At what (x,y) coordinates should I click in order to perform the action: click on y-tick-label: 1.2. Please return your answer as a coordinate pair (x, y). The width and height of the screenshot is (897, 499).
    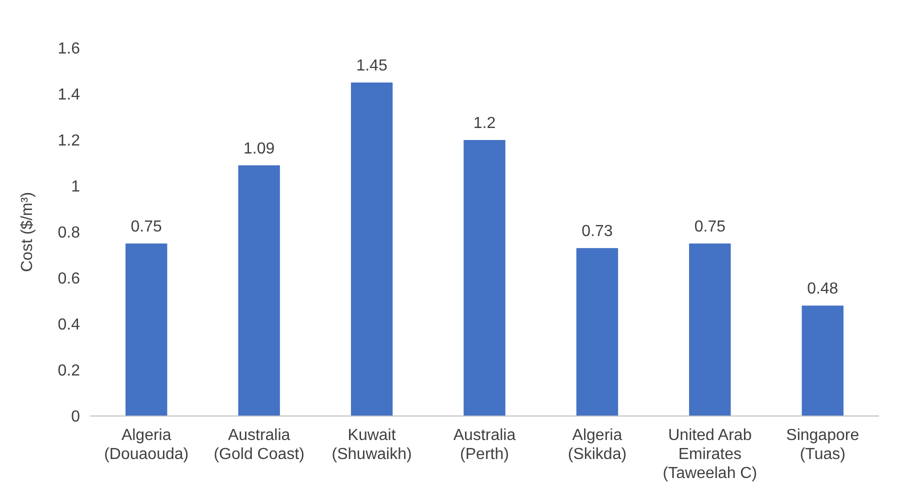
    Looking at the image, I should click on (69, 141).